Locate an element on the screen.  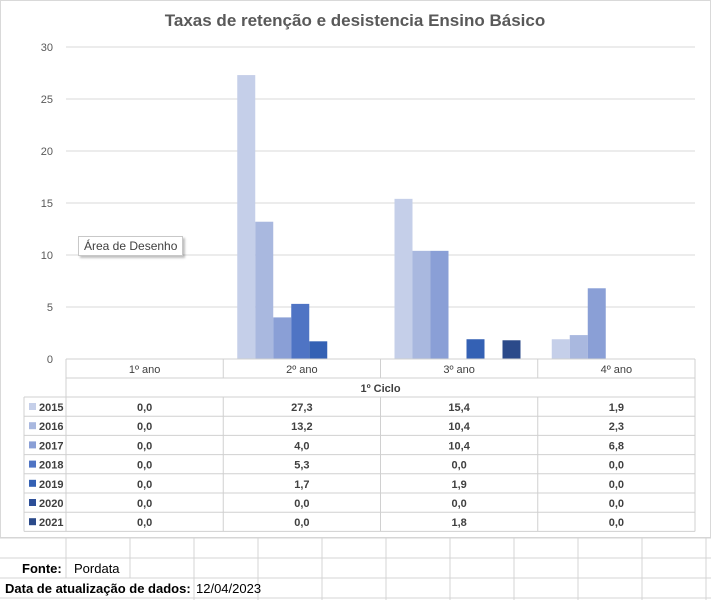
legend-label: 2017 is located at coordinates (51, 446).